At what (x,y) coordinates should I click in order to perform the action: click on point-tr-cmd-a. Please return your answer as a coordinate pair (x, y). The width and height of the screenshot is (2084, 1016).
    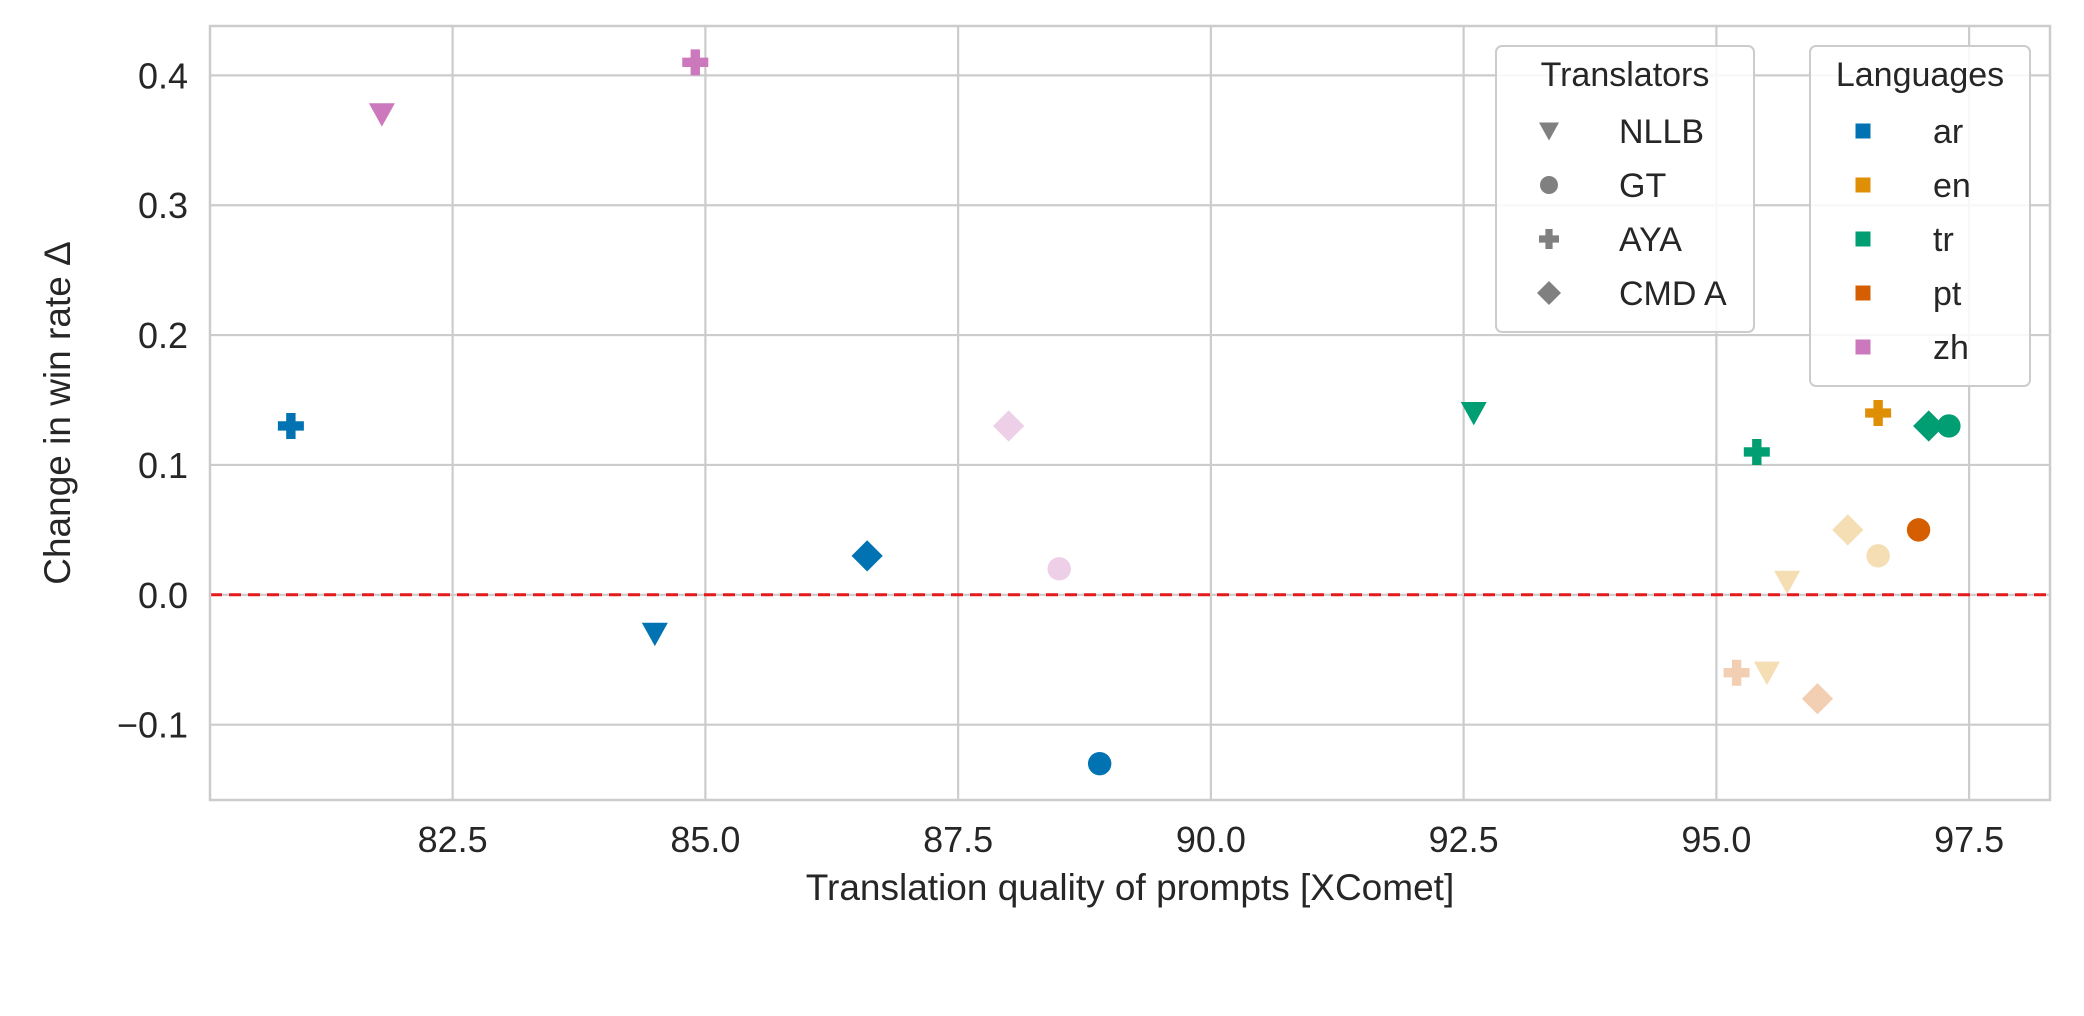
    Looking at the image, I should click on (1929, 426).